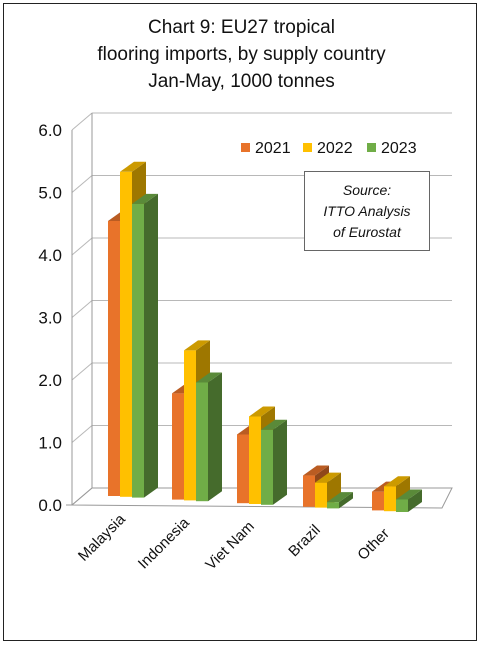  Describe the element at coordinates (402, 505) in the screenshot. I see `bar-other-2023` at that location.